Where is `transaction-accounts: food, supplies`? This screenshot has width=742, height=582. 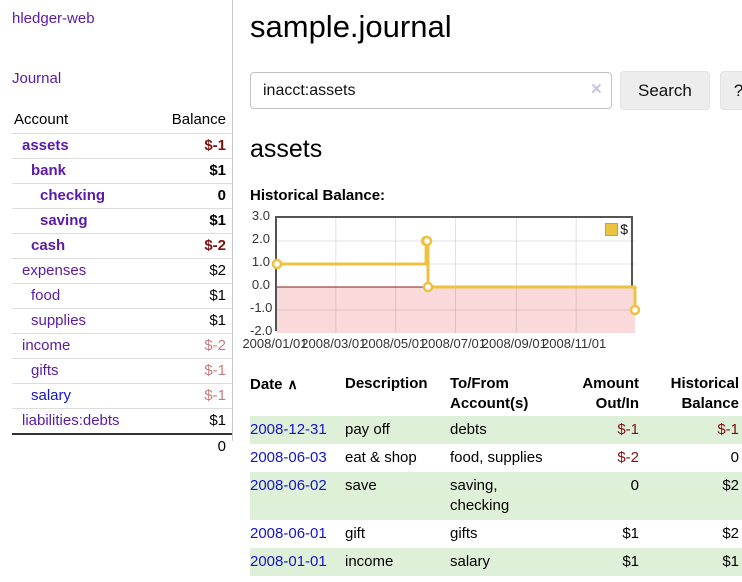 transaction-accounts: food, supplies is located at coordinates (496, 457).